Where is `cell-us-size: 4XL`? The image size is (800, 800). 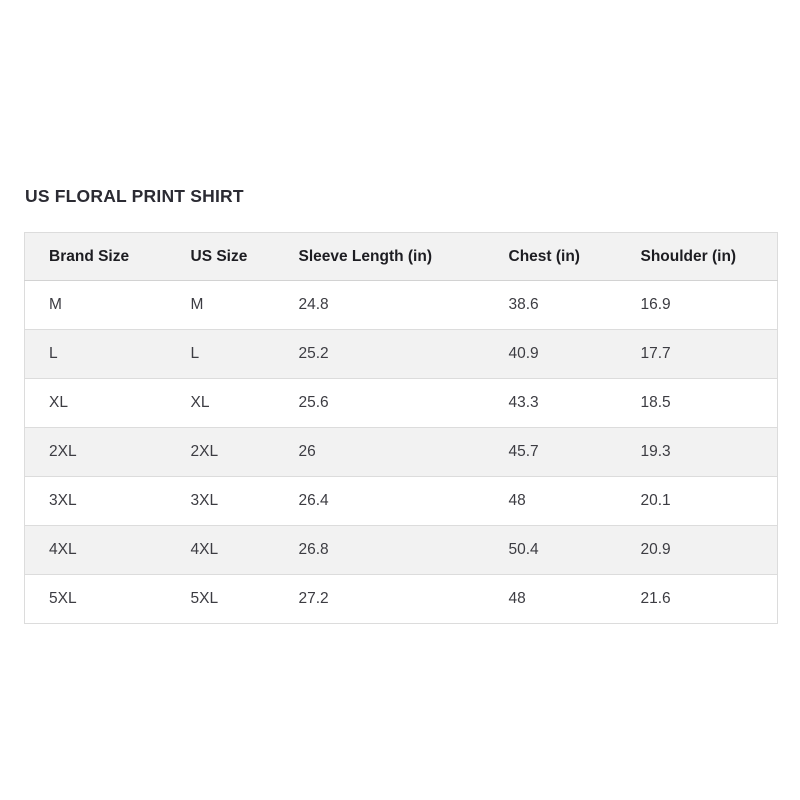
cell-us-size: 4XL is located at coordinates (220, 550).